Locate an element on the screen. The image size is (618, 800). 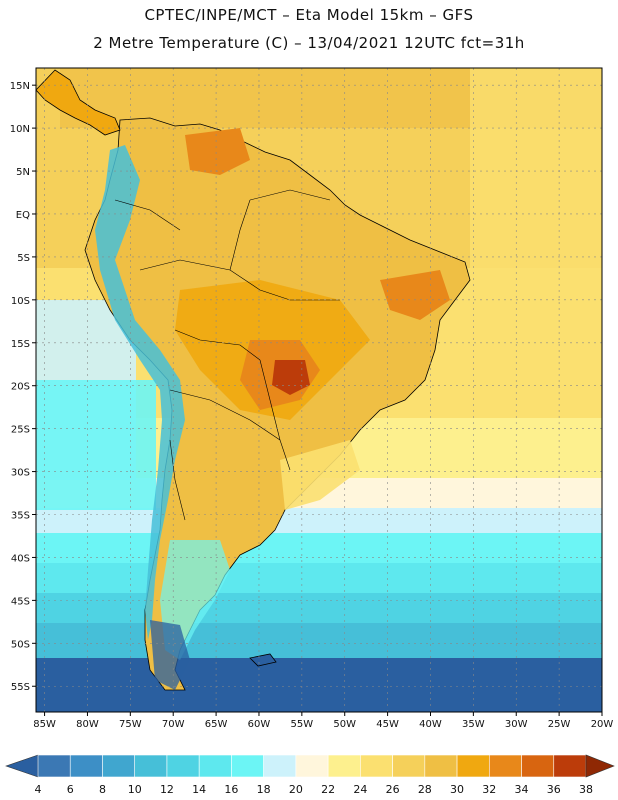
lat-label: 10S is located at coordinates (20, 301).